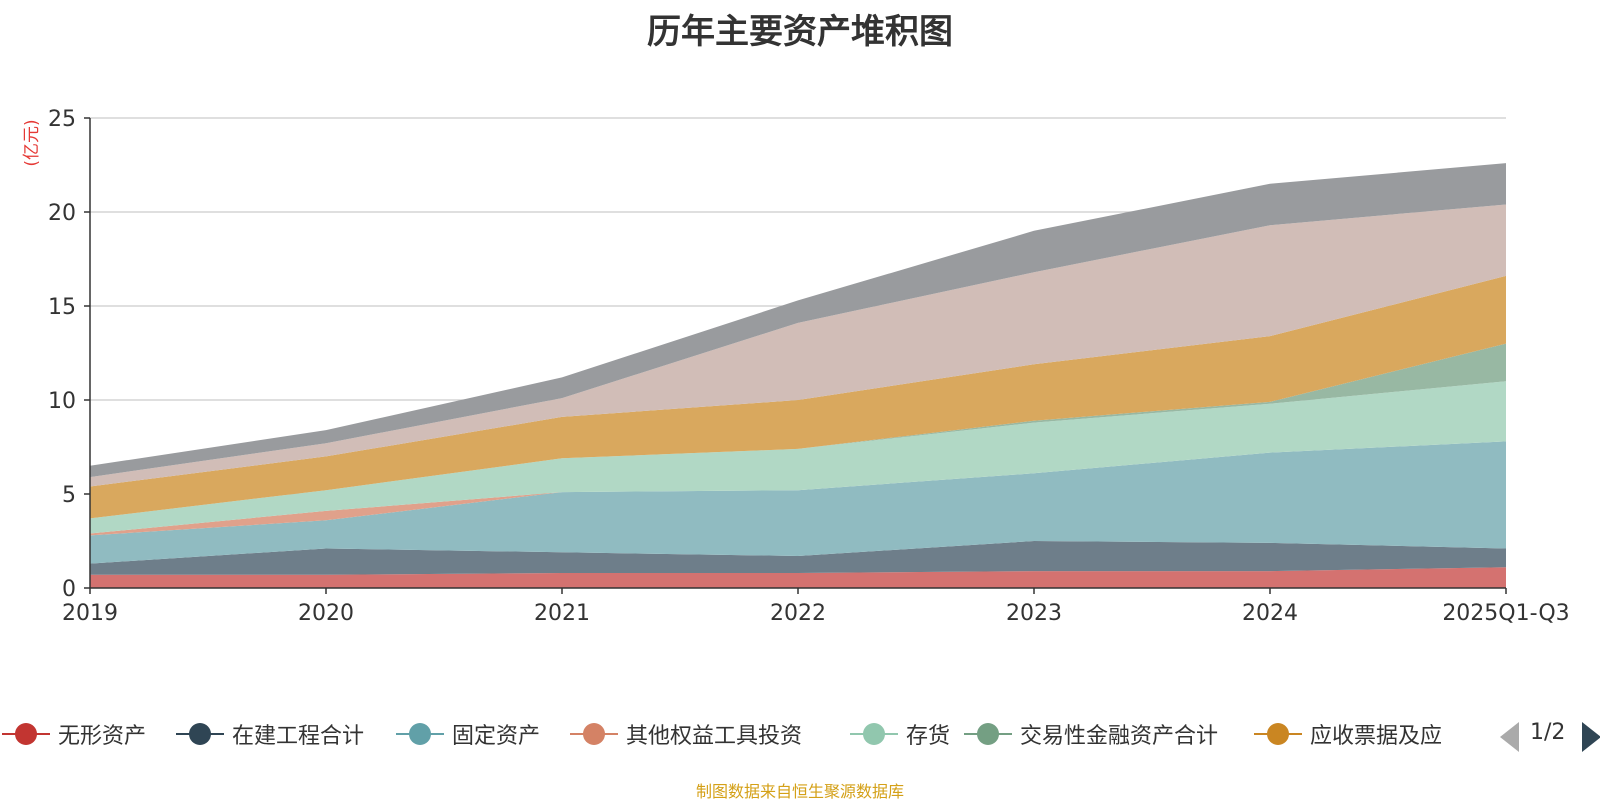 The height and width of the screenshot is (802, 1600). I want to click on legend-item: 其他权益工具投资, so click(685, 734).